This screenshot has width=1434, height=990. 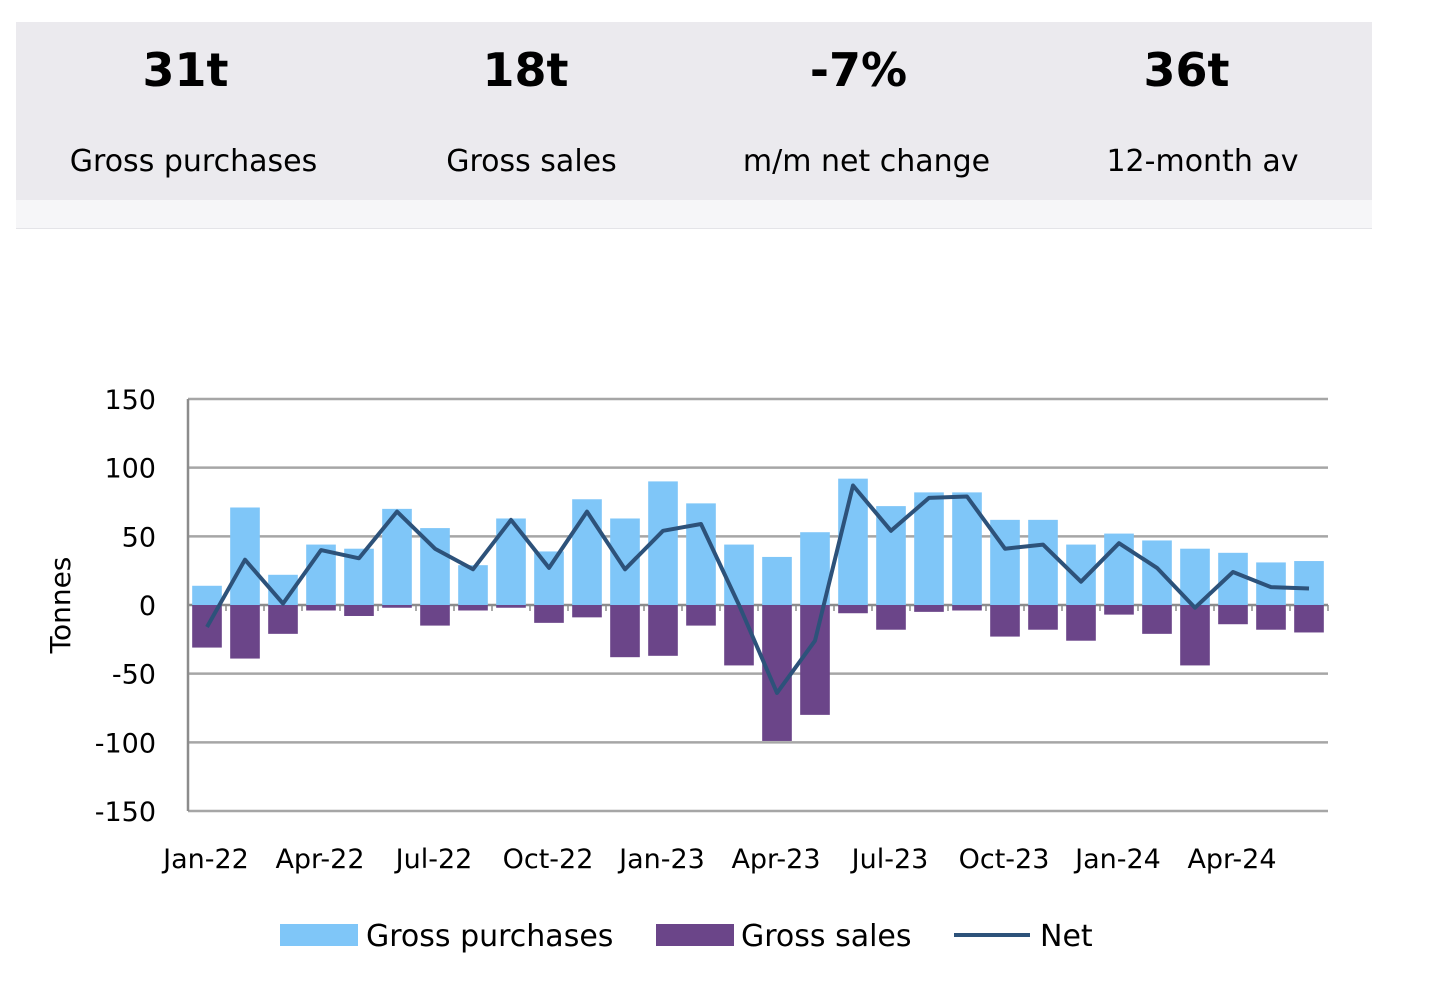 I want to click on x-tick-label: Oct-23, so click(x=1004, y=859).